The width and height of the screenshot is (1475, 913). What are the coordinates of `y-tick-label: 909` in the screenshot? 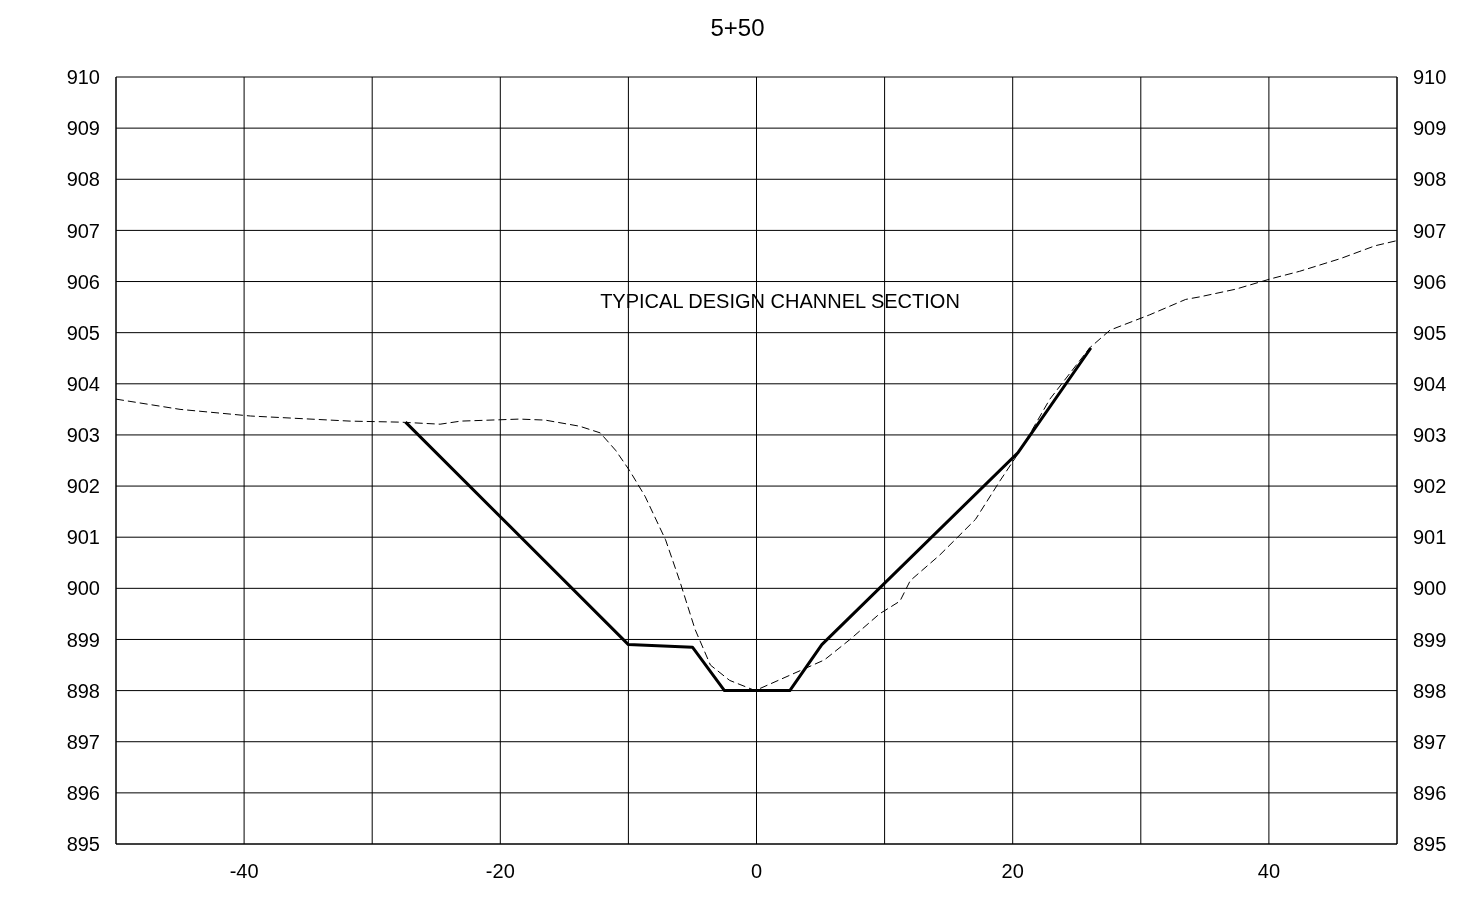 It's located at (83, 128).